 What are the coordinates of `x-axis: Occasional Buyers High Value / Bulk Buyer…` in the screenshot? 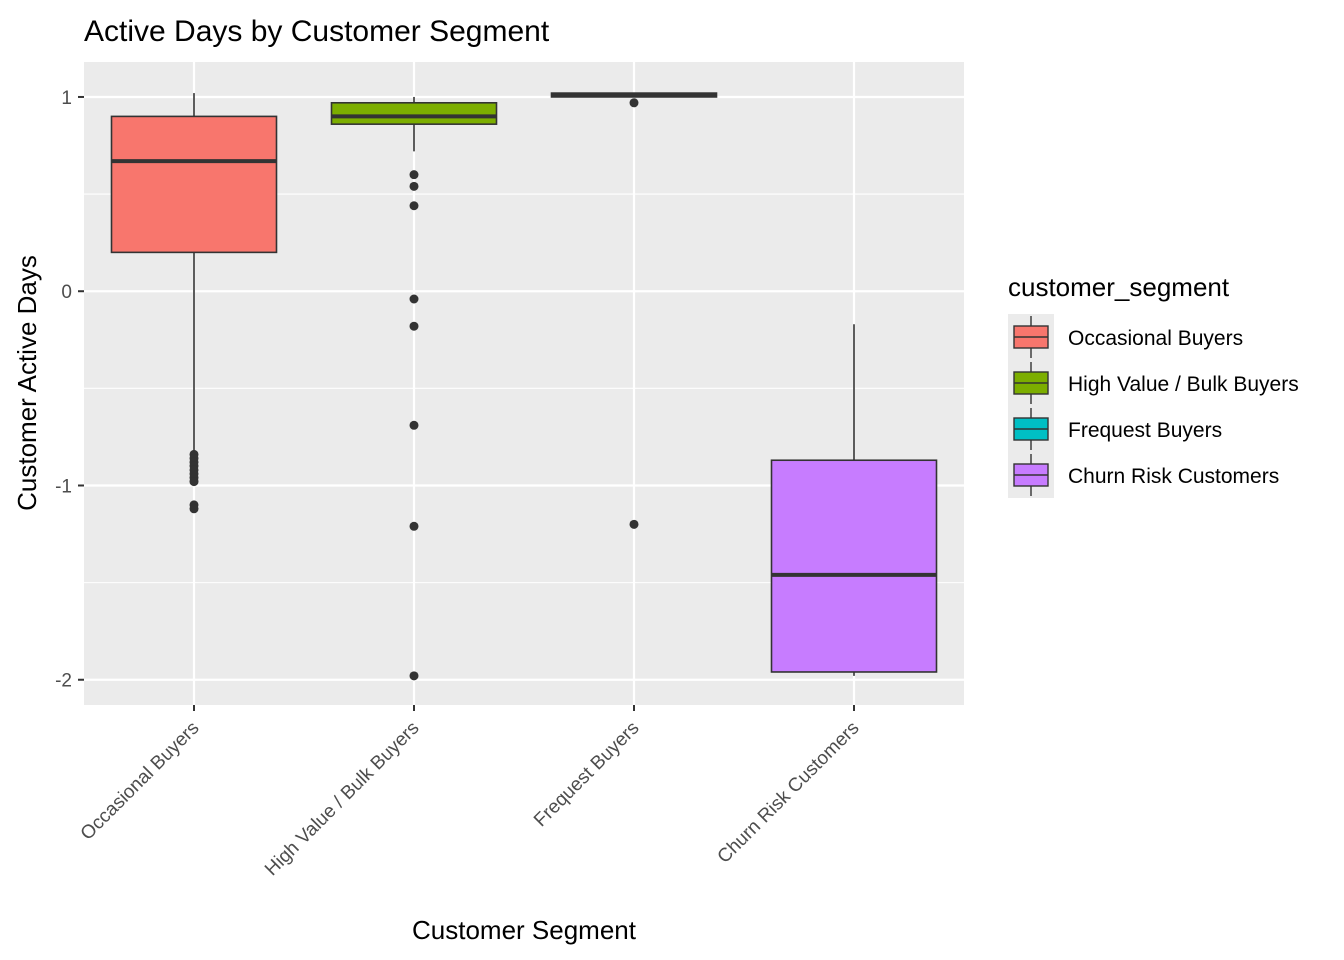 It's located at (470, 792).